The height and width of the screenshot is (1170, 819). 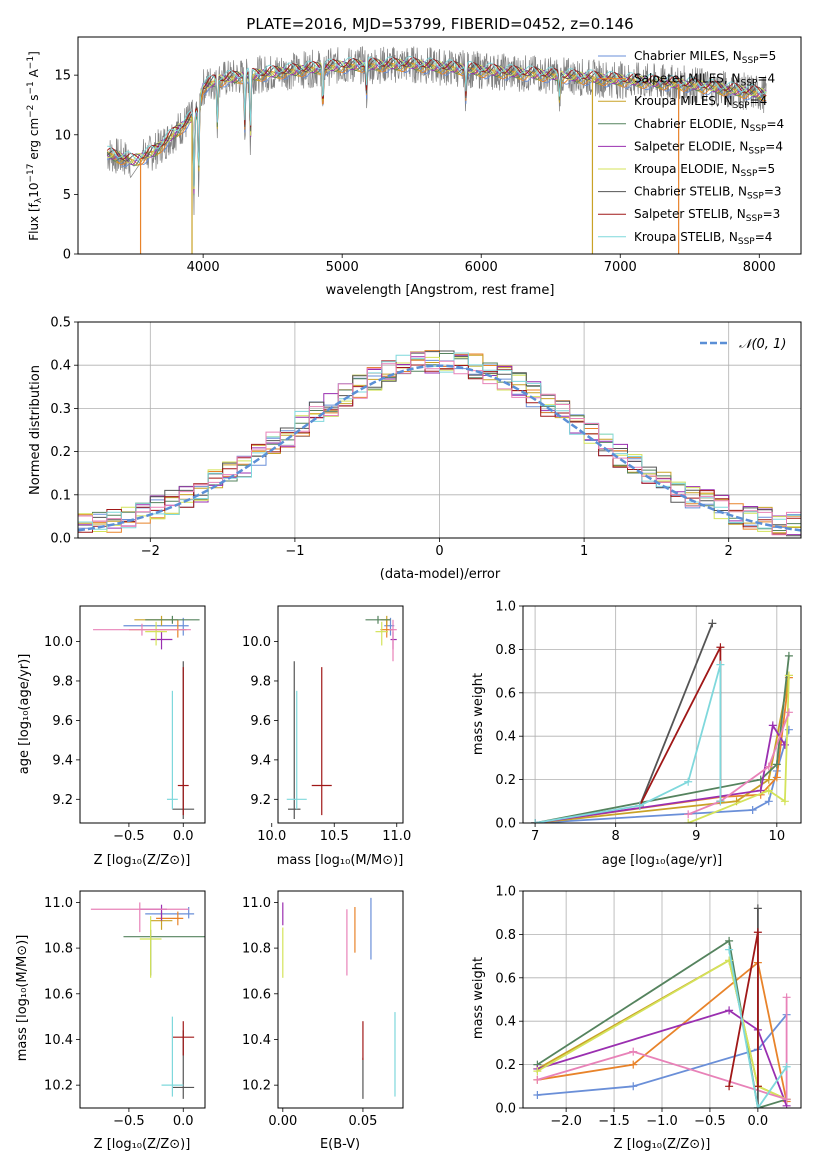 I want to click on y-tick-label: 5, so click(x=67, y=195).